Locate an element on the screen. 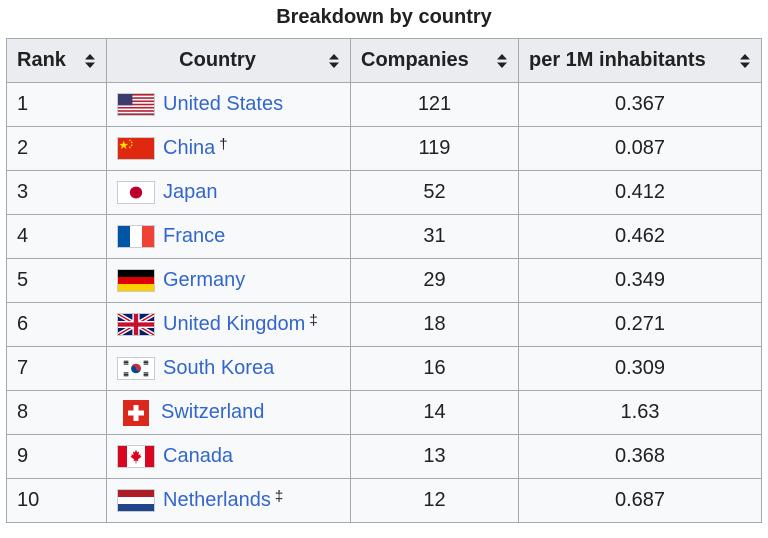  rank-cell: 7 is located at coordinates (56, 368).